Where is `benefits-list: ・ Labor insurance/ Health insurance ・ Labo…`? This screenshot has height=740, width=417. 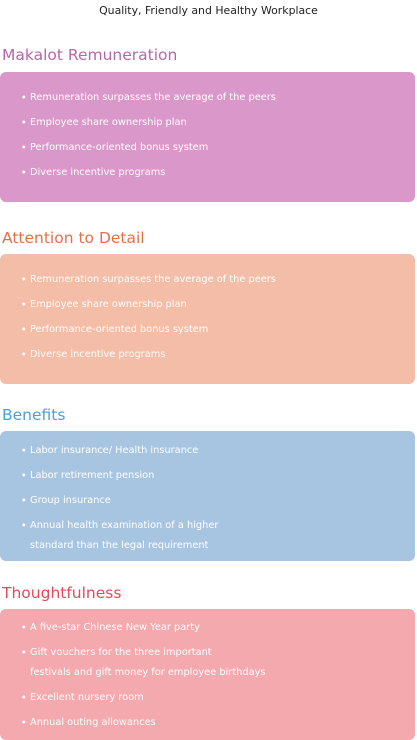 benefits-list: ・ Labor insurance/ Health insurance ・ Labo… is located at coordinates (216, 498).